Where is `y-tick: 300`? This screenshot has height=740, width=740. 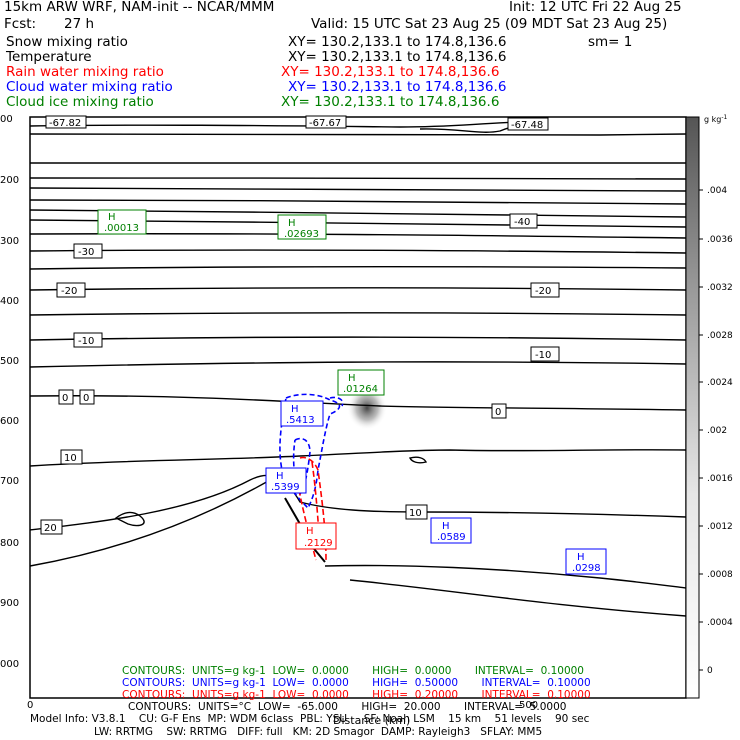
y-tick: 300 is located at coordinates (9, 241).